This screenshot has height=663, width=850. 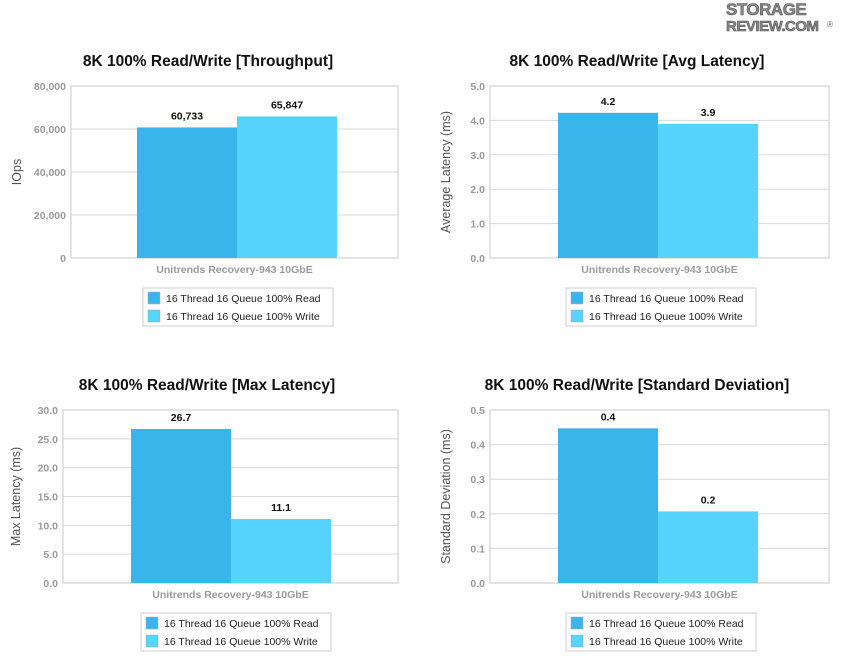 What do you see at coordinates (50, 87) in the screenshot?
I see `y-tick-label: 80,000` at bounding box center [50, 87].